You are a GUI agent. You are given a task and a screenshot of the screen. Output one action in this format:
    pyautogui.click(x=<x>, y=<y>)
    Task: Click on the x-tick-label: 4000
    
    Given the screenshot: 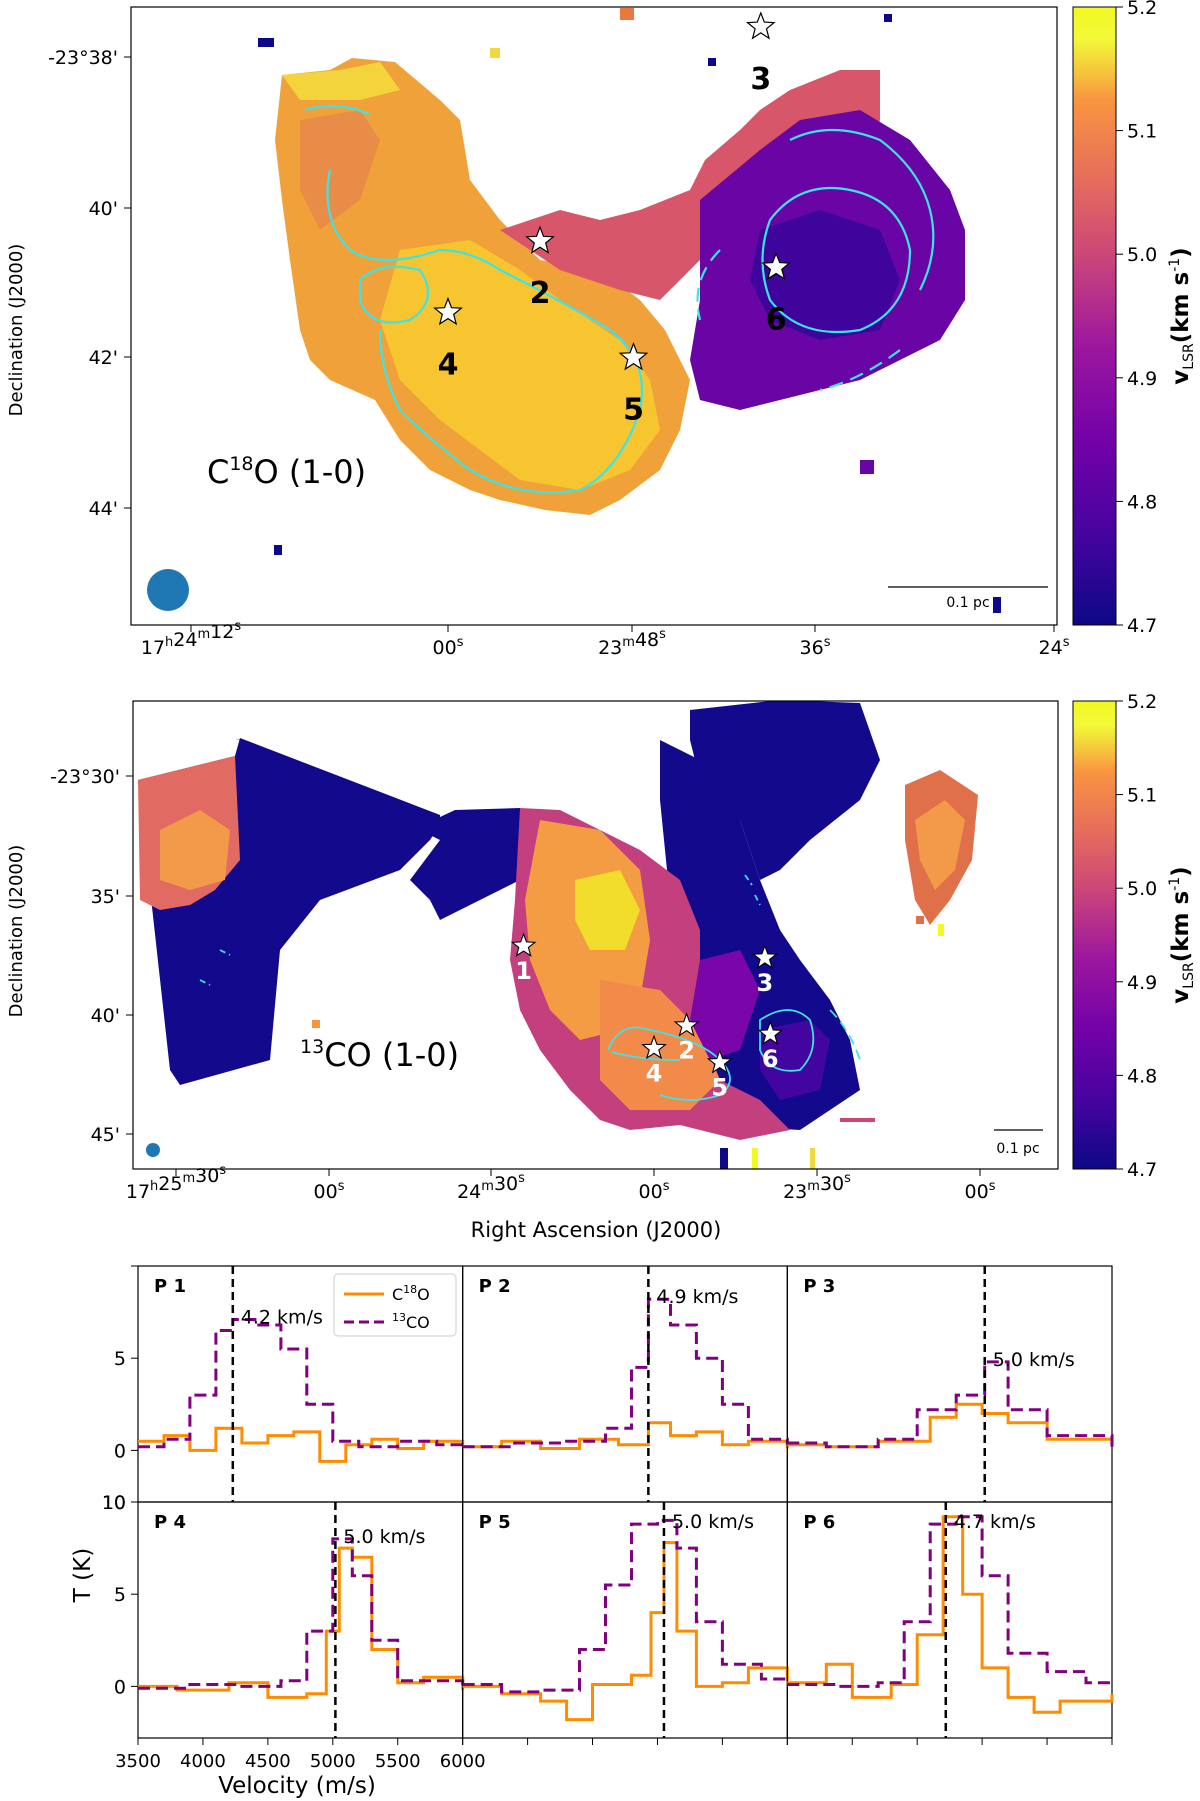 What is the action you would take?
    pyautogui.click(x=203, y=1761)
    